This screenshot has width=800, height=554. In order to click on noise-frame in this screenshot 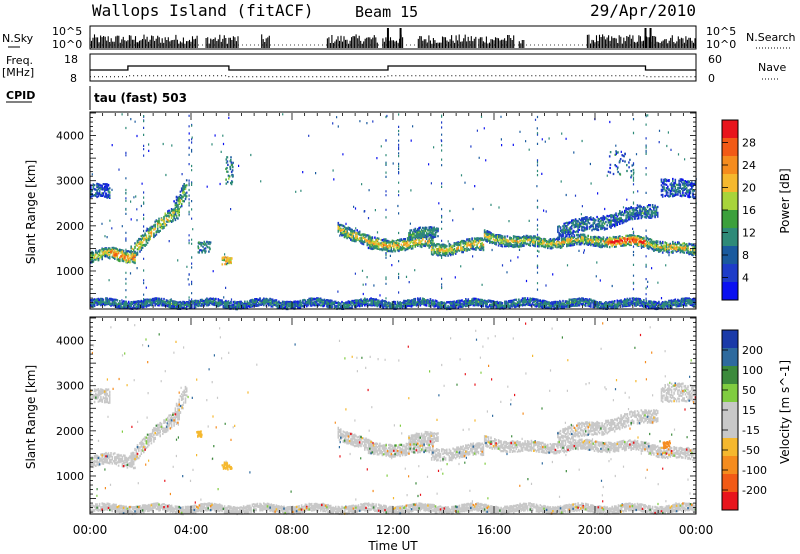, I will do `click(393, 37)`.